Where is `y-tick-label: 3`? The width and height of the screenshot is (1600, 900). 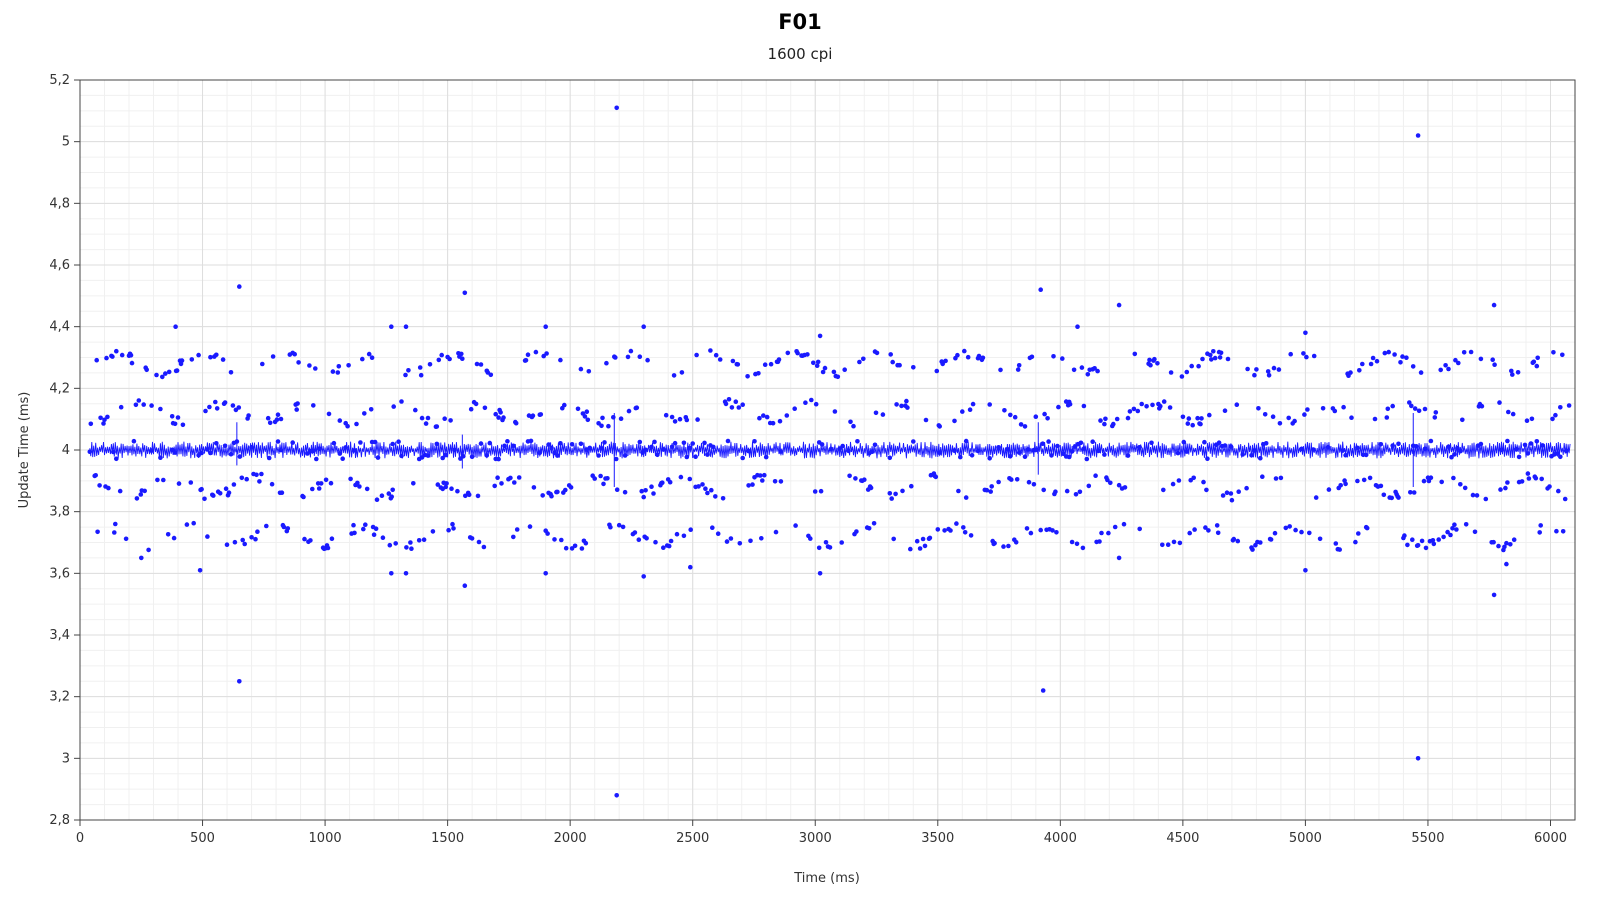 y-tick-label: 3 is located at coordinates (66, 758).